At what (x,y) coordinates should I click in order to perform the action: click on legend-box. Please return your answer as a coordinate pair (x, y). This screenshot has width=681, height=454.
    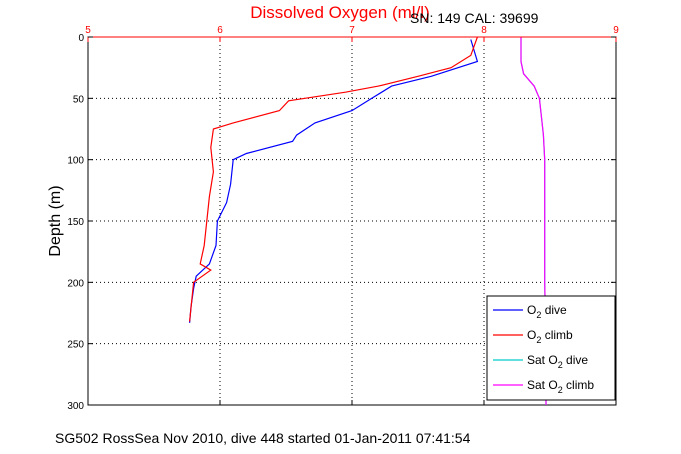
    Looking at the image, I should click on (551, 348).